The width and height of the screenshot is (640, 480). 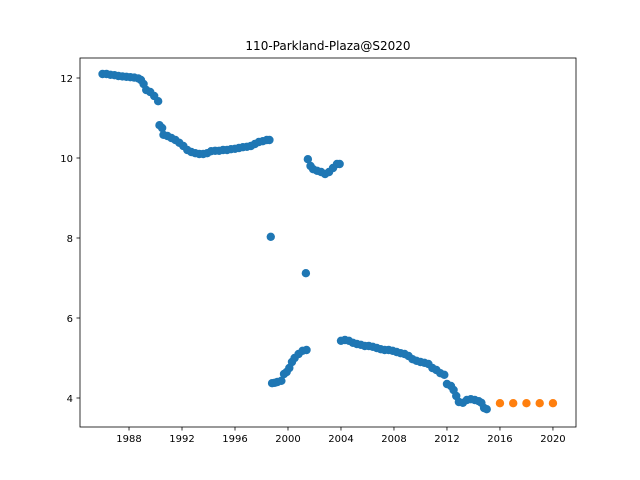 What do you see at coordinates (181, 439) in the screenshot?
I see `x-tick-label: 1992` at bounding box center [181, 439].